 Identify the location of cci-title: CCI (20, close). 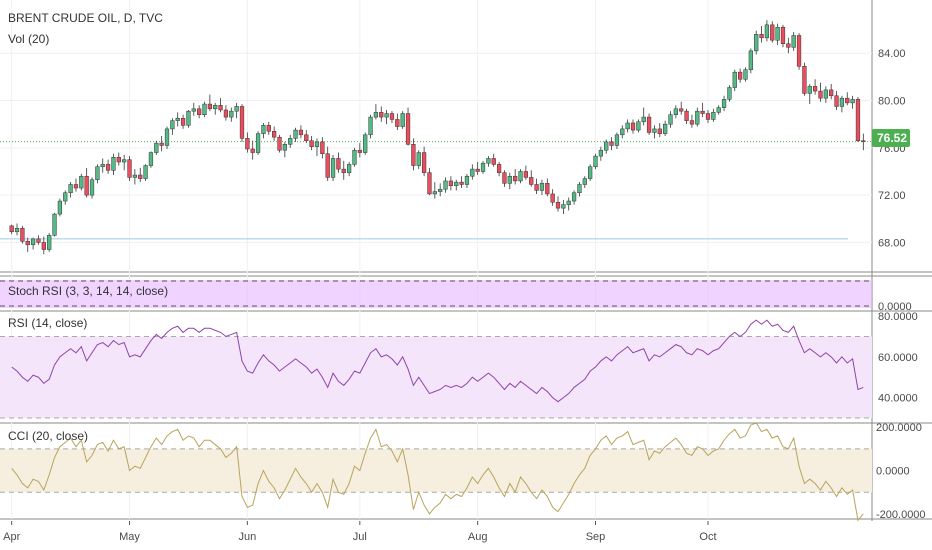
(48, 436).